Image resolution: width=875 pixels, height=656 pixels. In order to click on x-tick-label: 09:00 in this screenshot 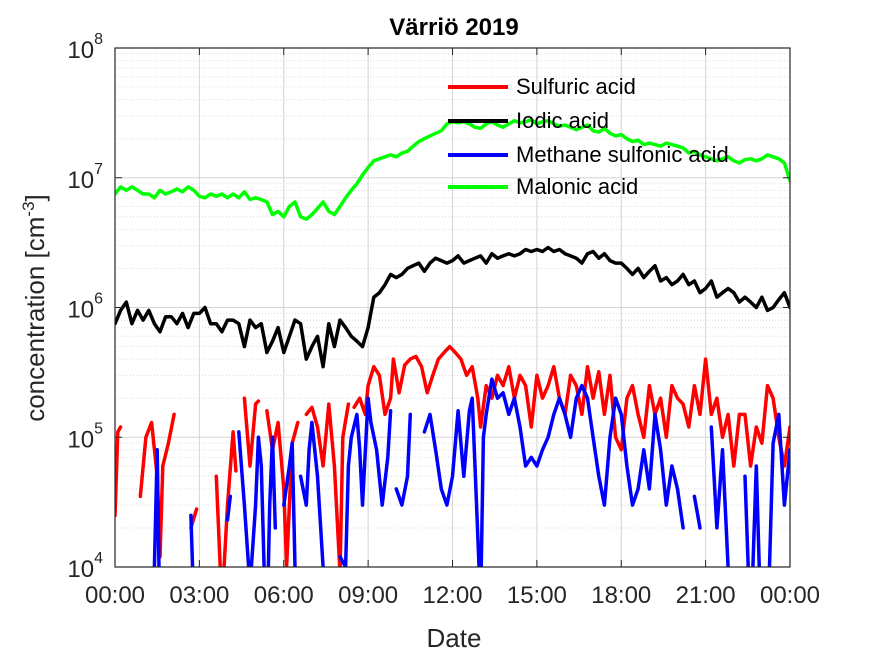, I will do `click(368, 595)`.